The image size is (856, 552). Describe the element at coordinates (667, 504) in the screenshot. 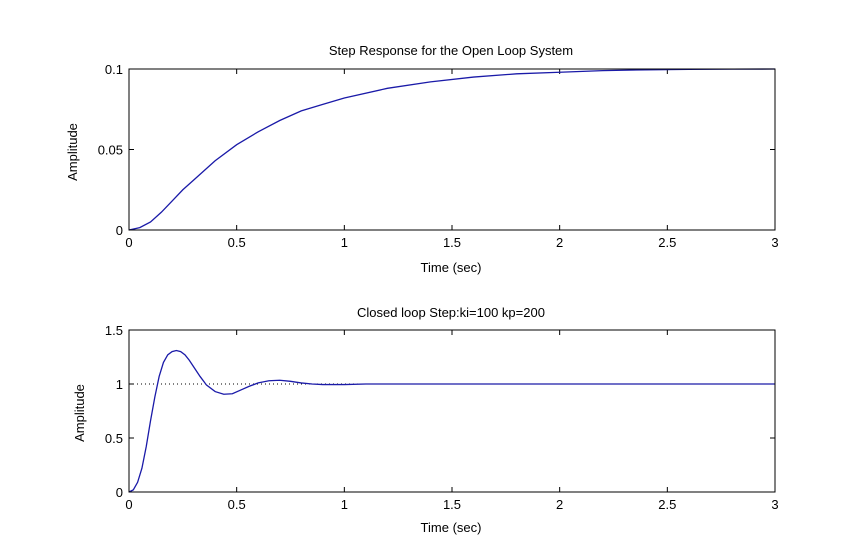

I see `closed-loop-x-tick-label: 2.5` at that location.